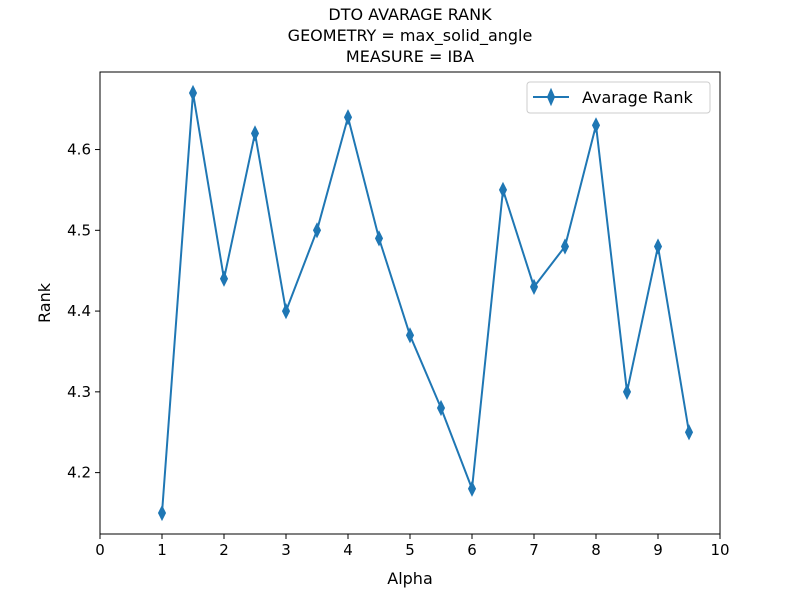 This screenshot has height=600, width=800. Describe the element at coordinates (79, 230) in the screenshot. I see `y-tick-label: 4.5` at that location.